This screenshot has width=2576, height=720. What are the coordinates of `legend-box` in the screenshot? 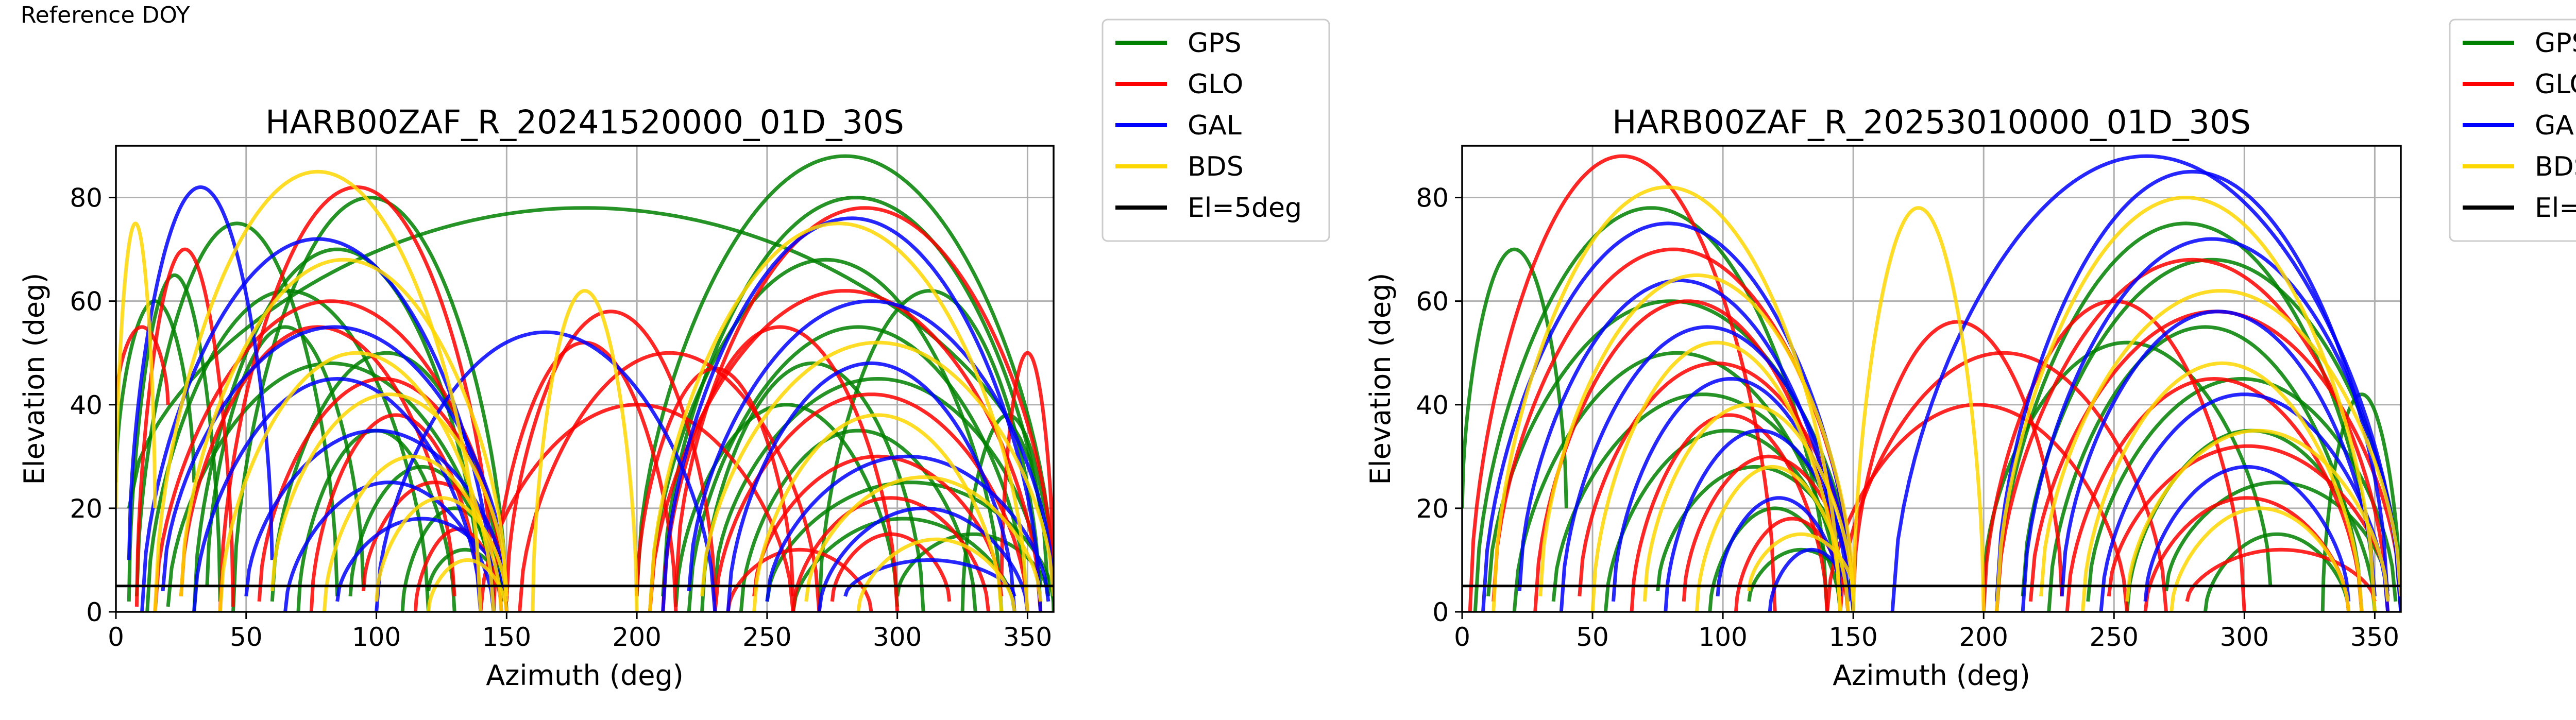 It's located at (1215, 130).